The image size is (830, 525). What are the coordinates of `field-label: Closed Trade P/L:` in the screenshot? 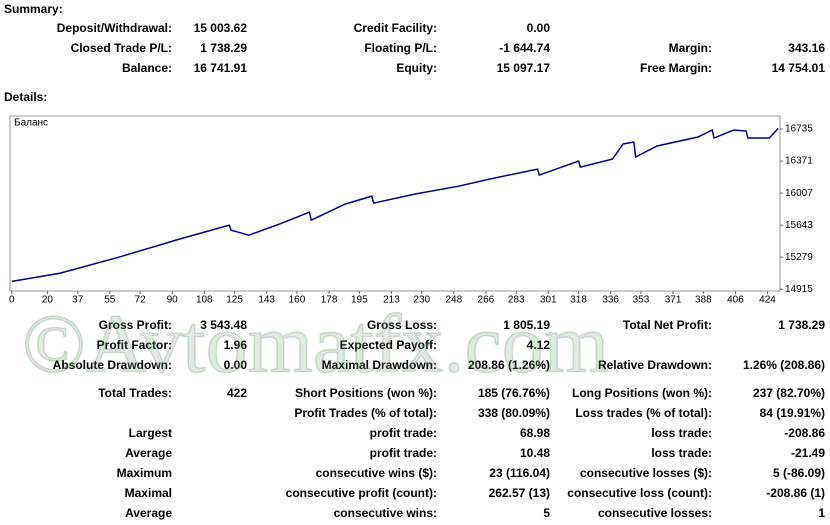 It's located at (121, 48).